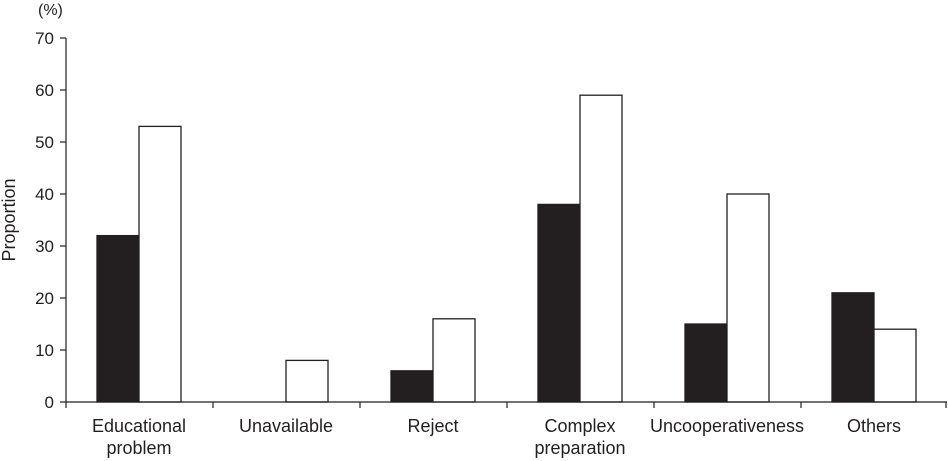 Image resolution: width=948 pixels, height=461 pixels. Describe the element at coordinates (50, 10) in the screenshot. I see `y-axis-unit-label: (%)` at that location.